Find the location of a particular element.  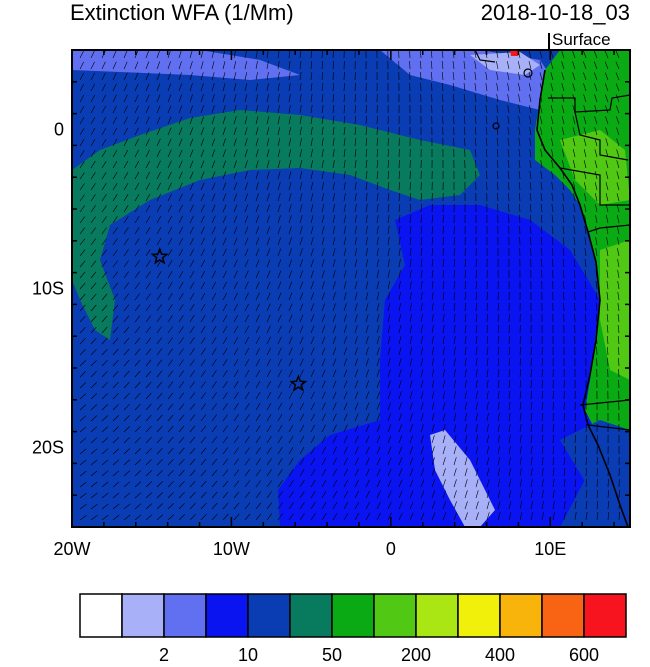

borders is located at coordinates (552, 240).